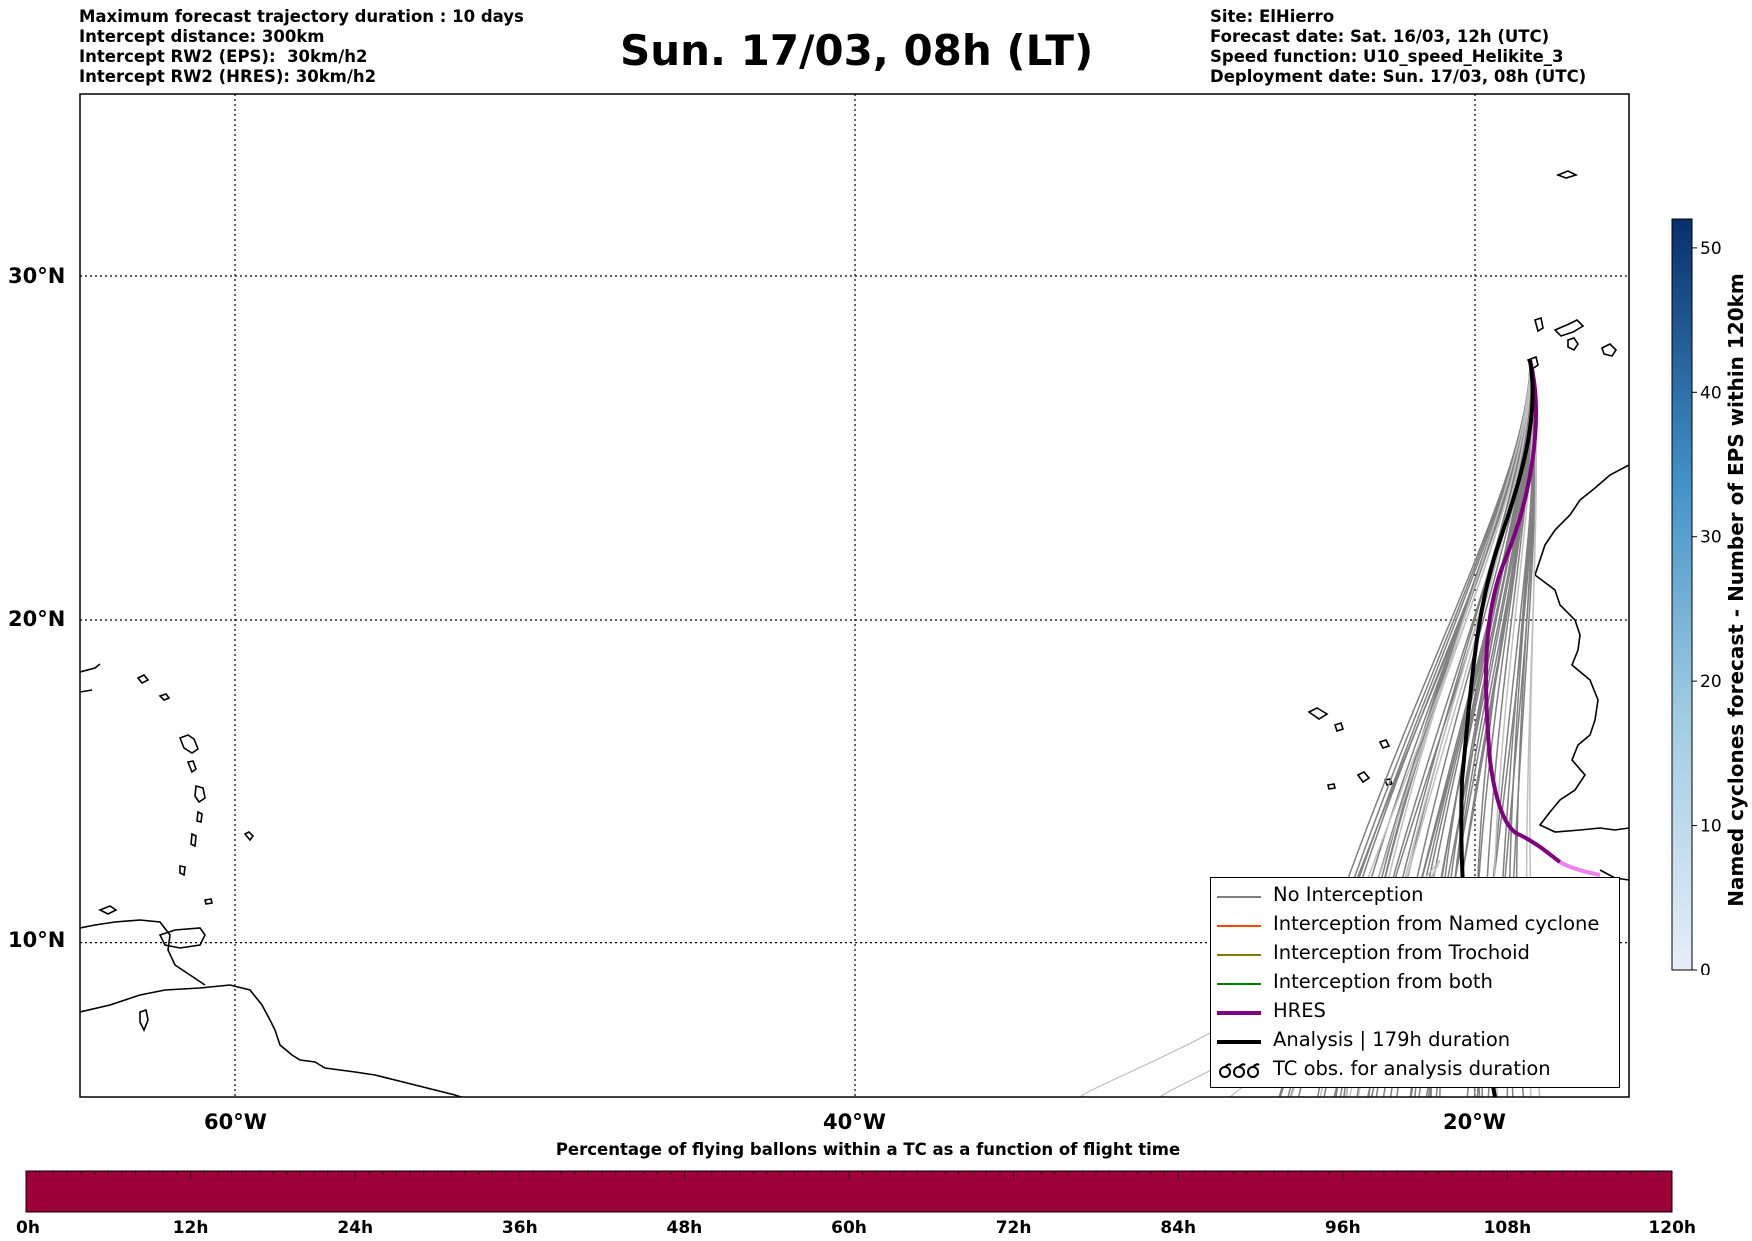  I want to click on hres-trajectory-tail, so click(1579, 868).